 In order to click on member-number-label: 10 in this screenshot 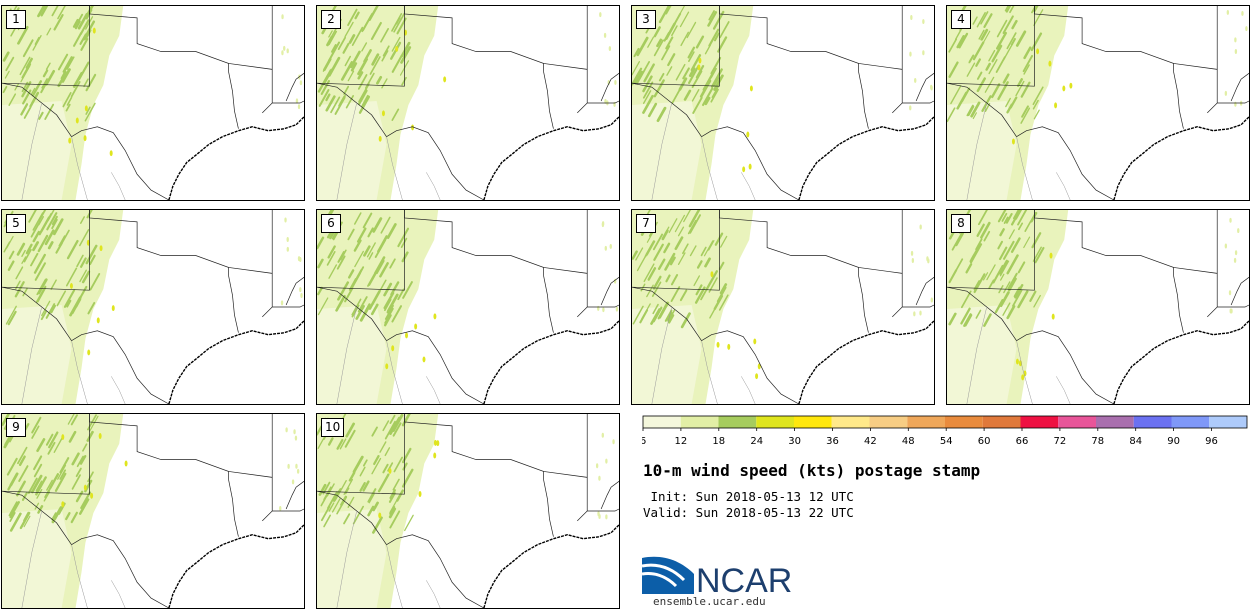, I will do `click(333, 427)`.